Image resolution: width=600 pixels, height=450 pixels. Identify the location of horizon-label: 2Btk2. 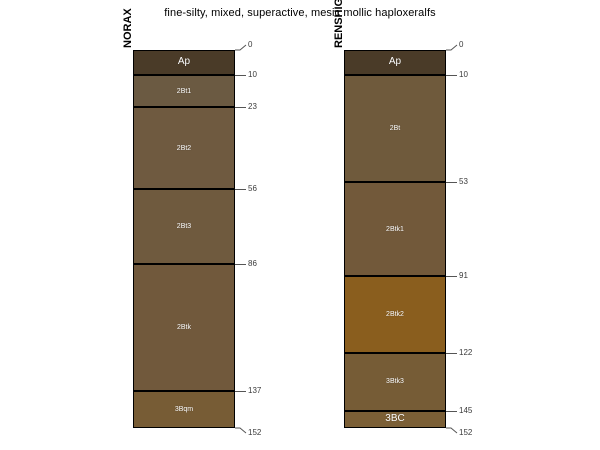
(395, 315).